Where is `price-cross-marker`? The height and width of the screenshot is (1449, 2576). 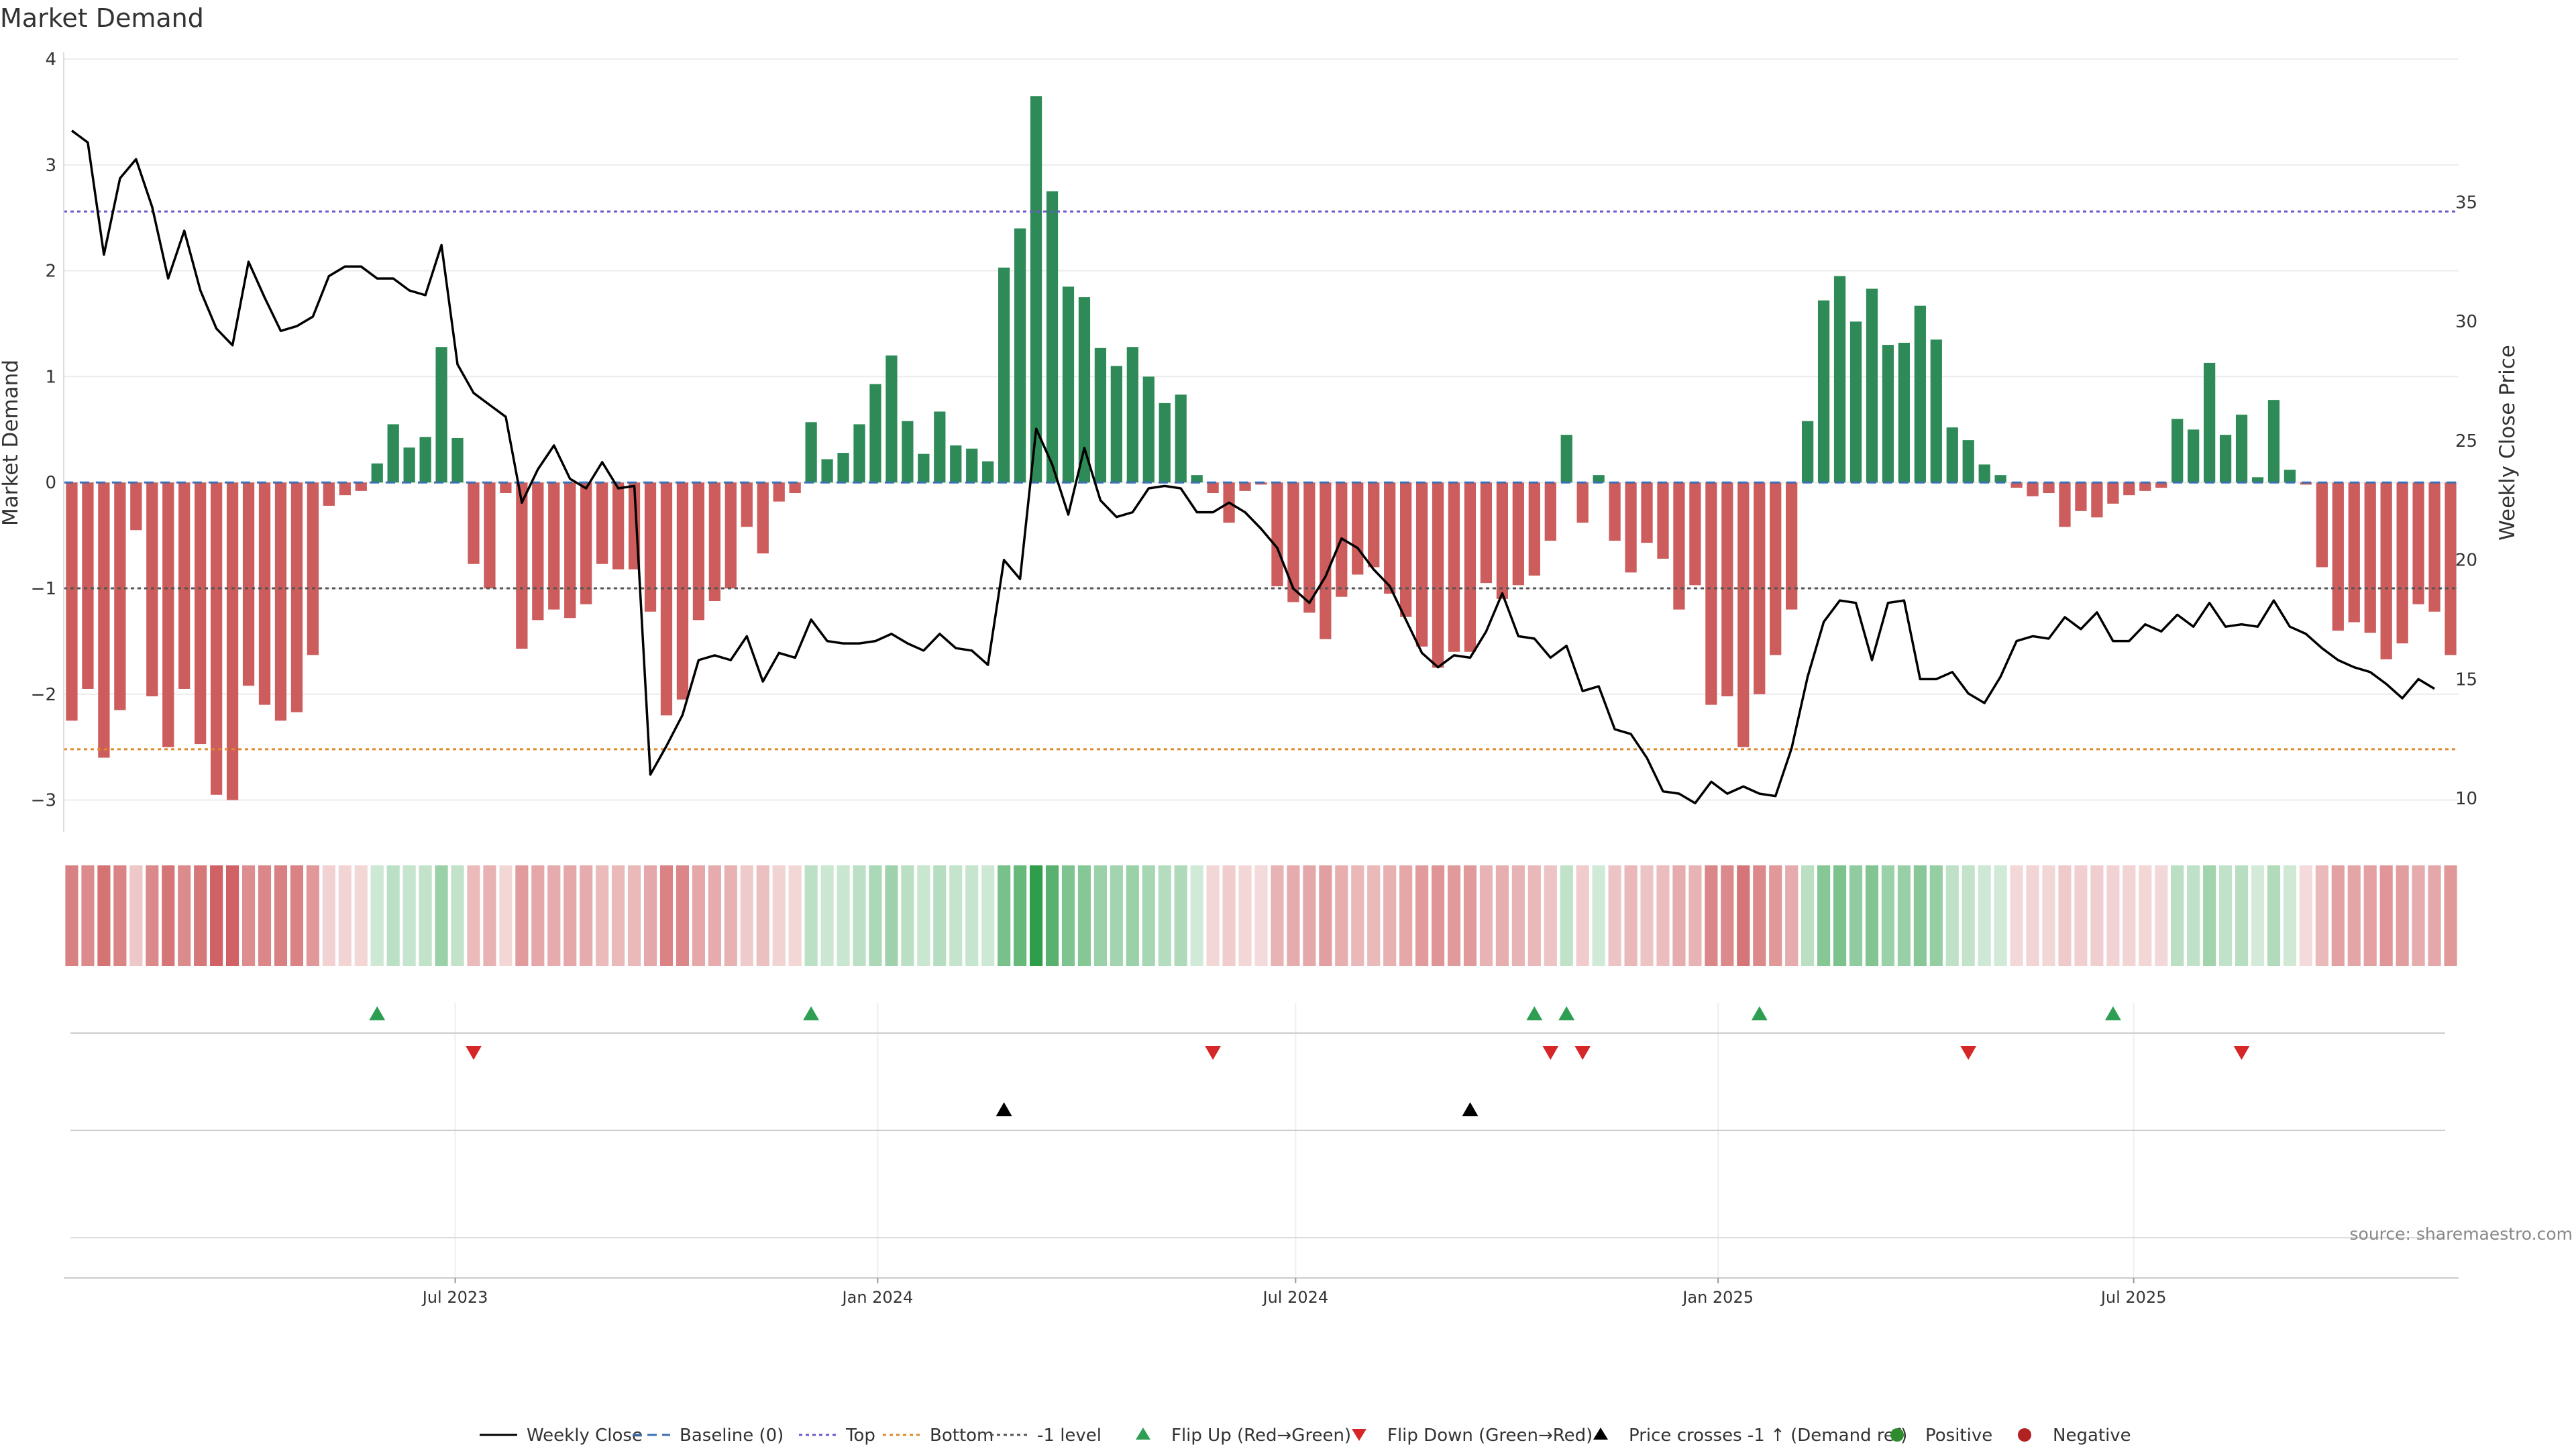 price-cross-marker is located at coordinates (1470, 1109).